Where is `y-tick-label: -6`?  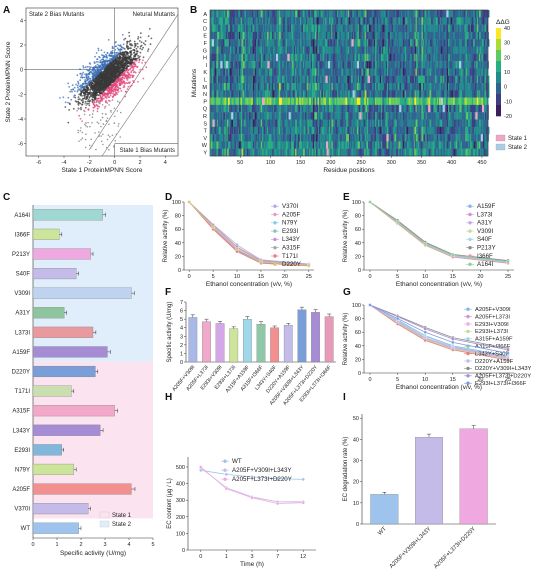 y-tick-label: -6 is located at coordinates (20, 145).